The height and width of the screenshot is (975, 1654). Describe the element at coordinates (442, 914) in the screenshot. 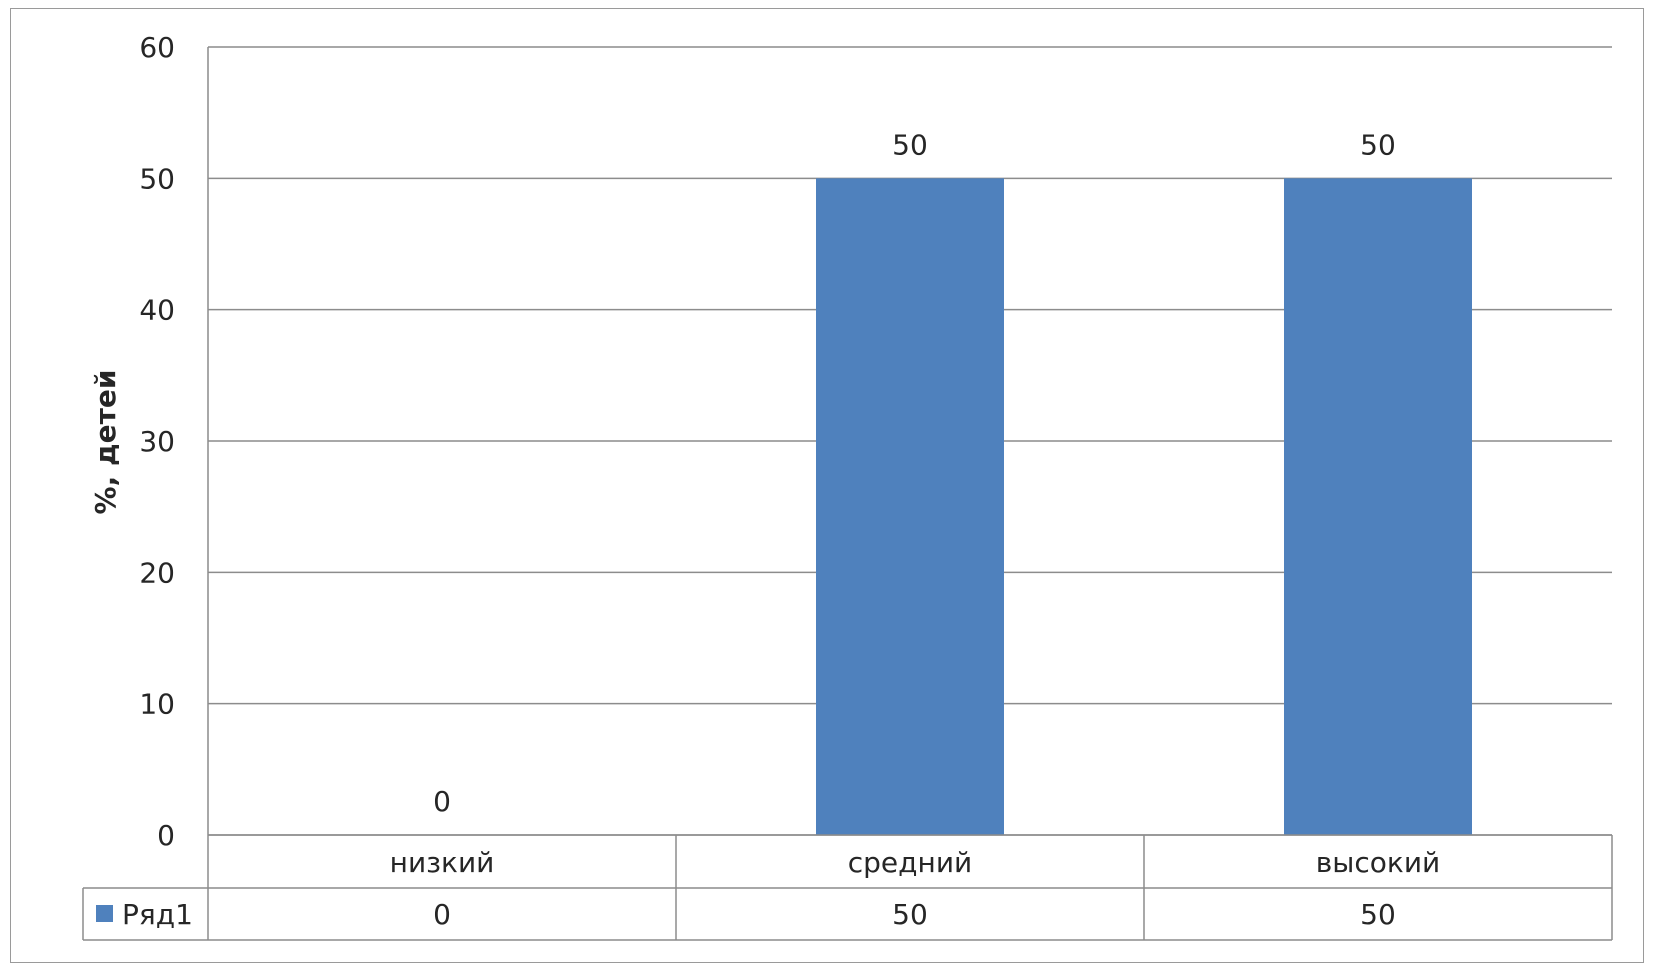

I see `table-value: 0` at that location.